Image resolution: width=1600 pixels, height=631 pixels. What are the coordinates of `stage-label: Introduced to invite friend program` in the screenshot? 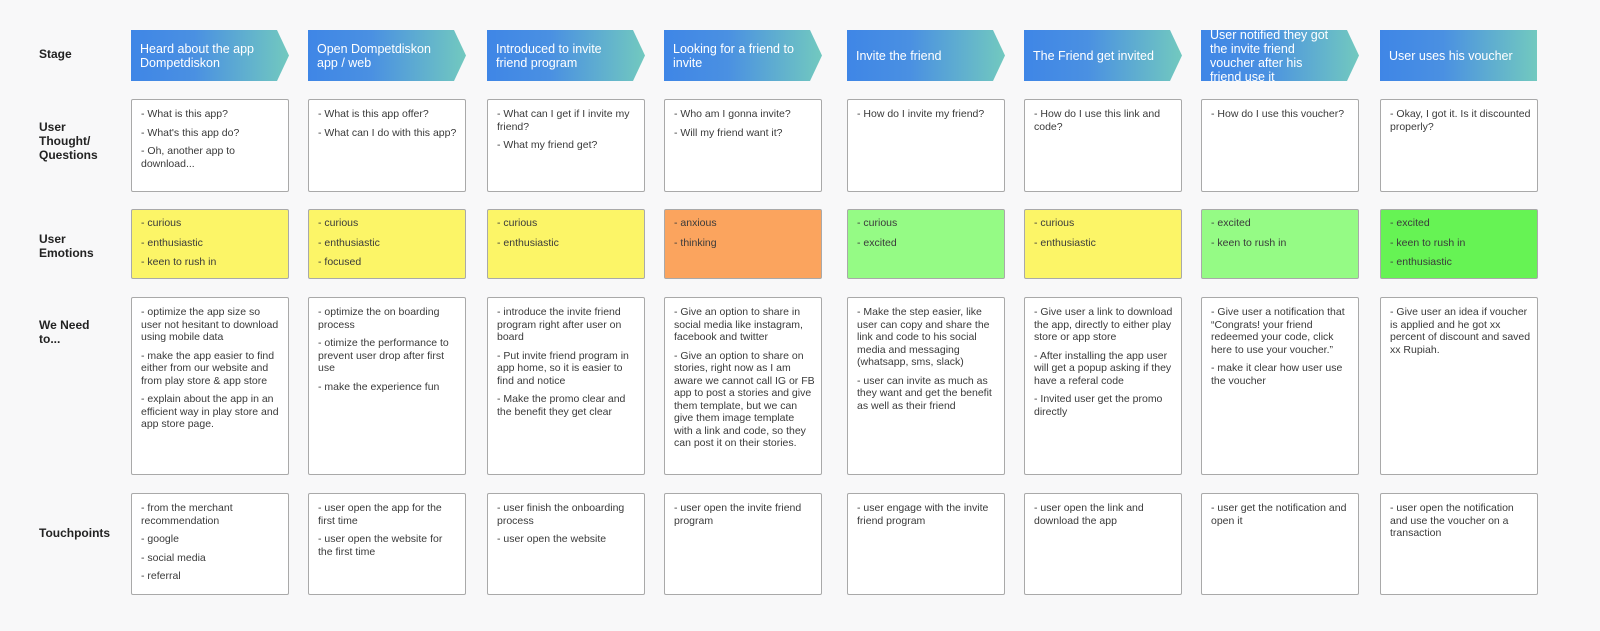 It's located at (549, 55).